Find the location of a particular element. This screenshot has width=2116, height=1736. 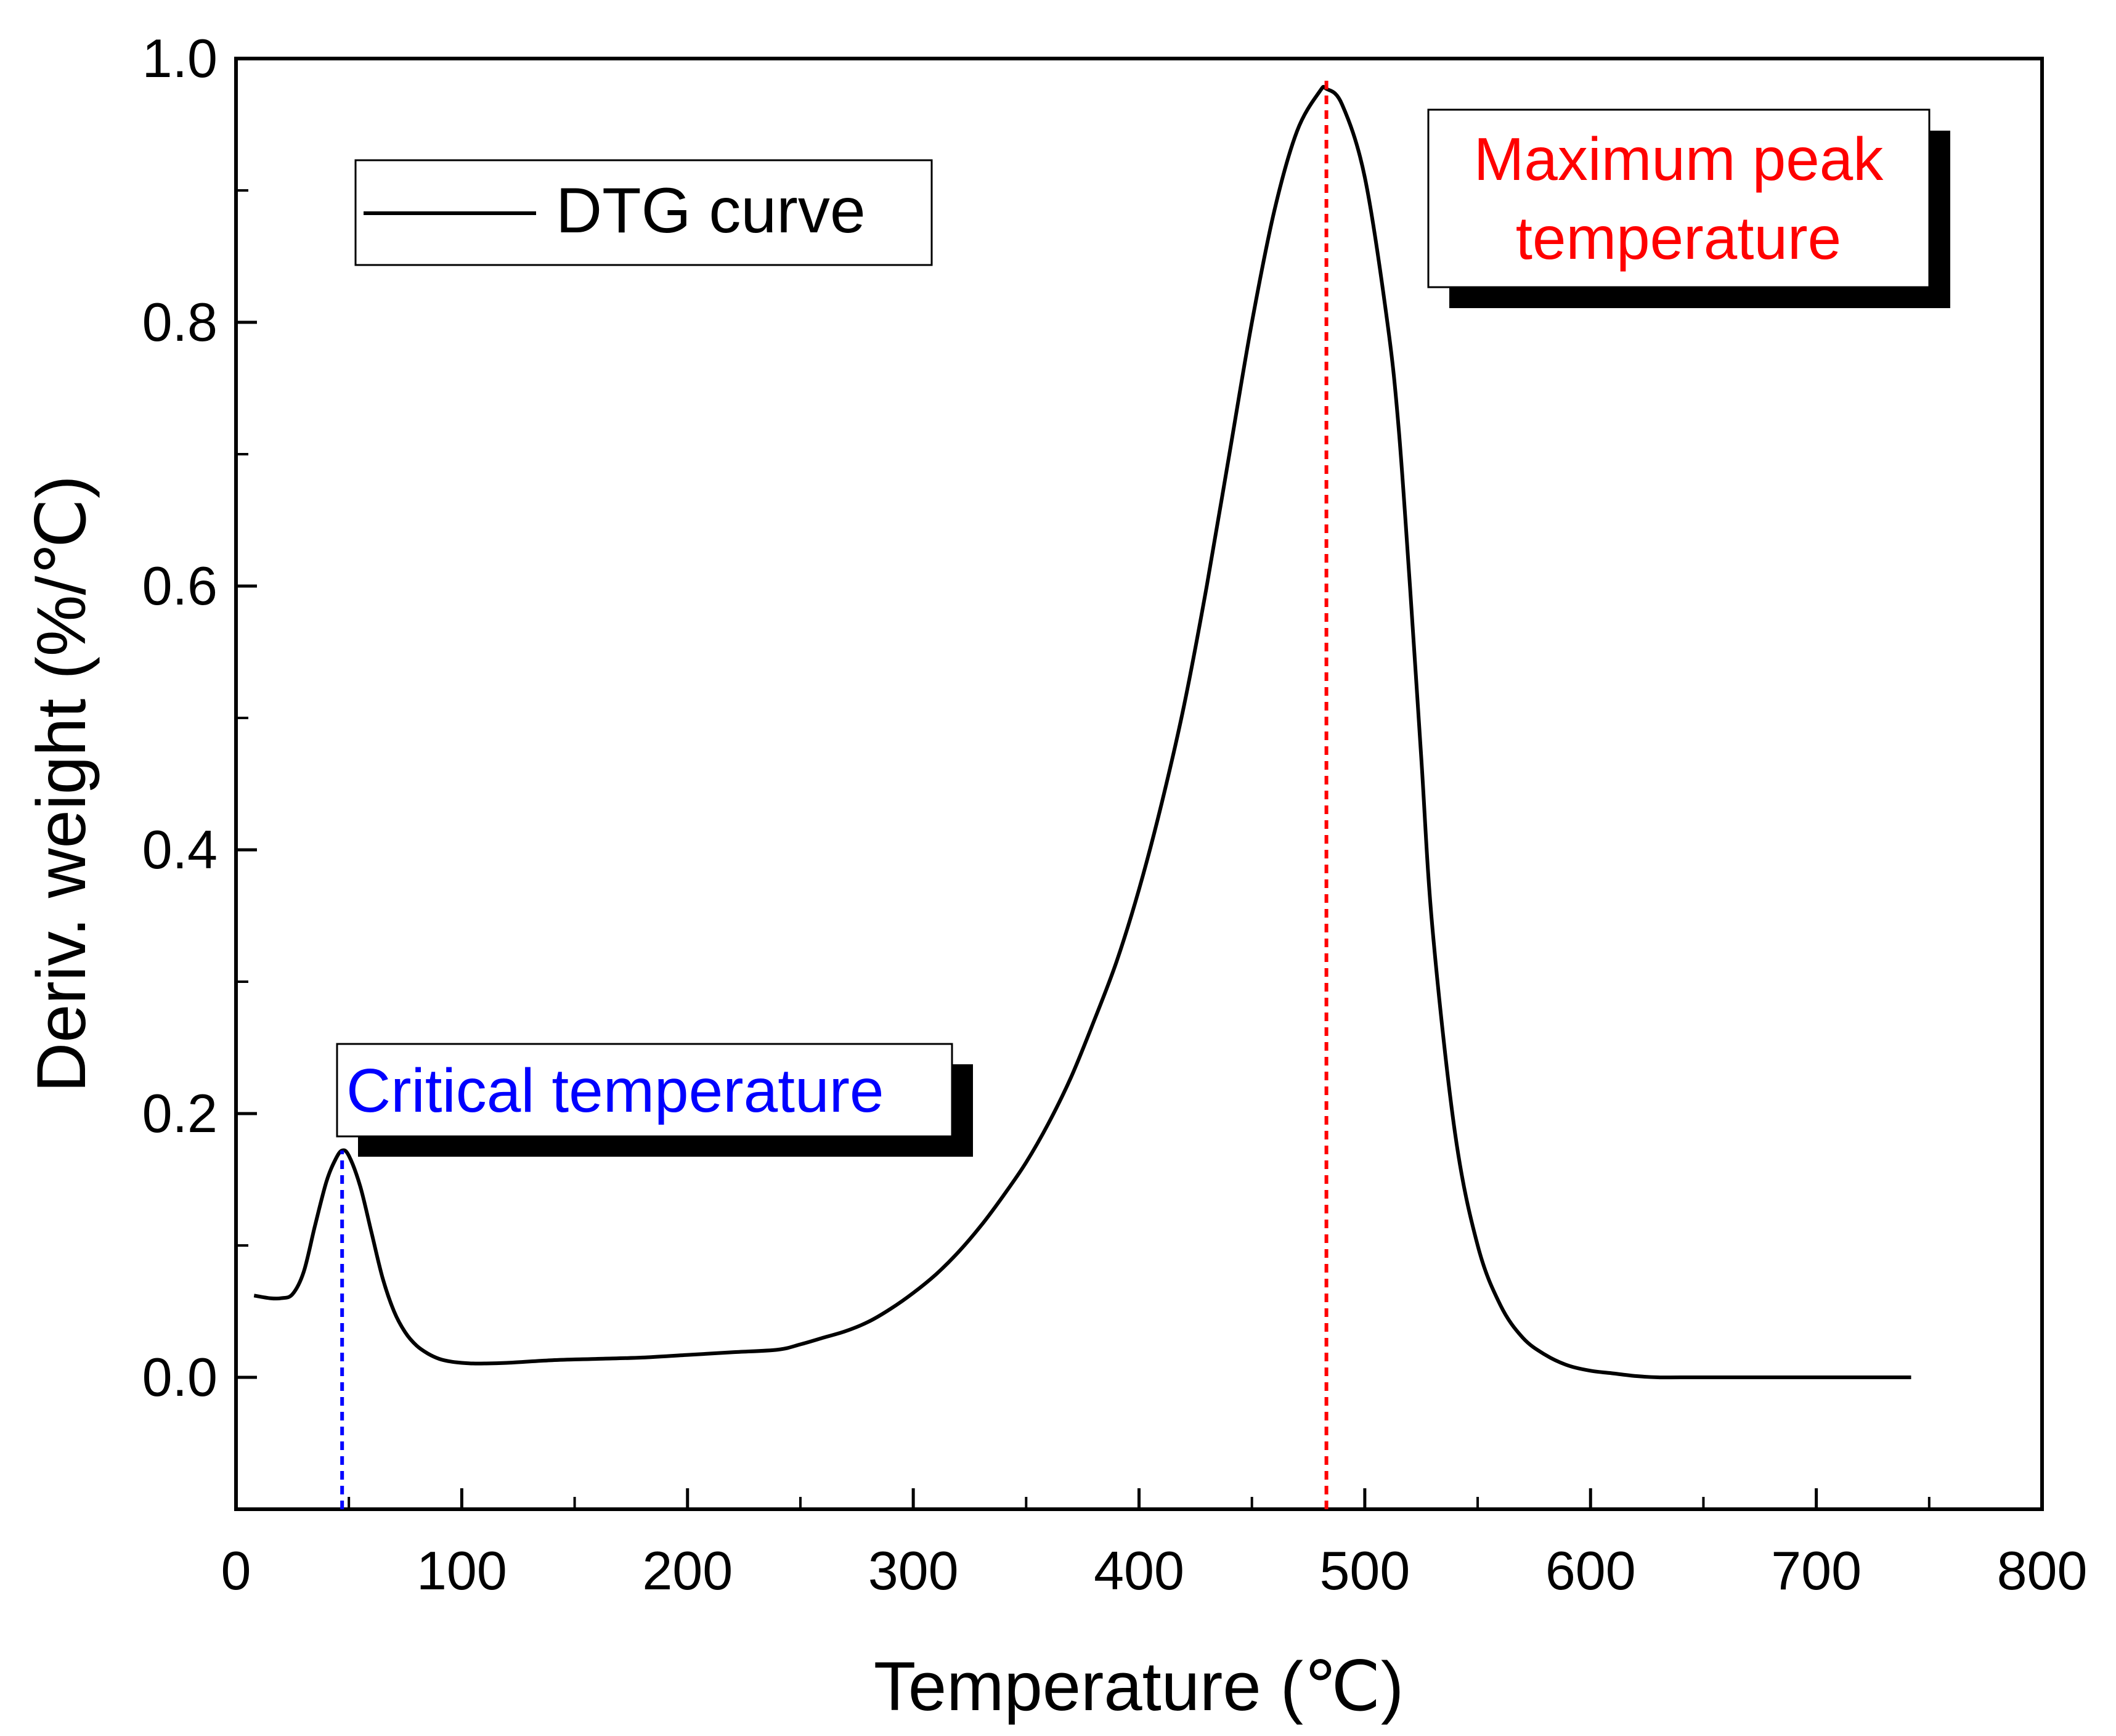

y-axis-title: Deriv. weight (%/℃) is located at coordinates (62, 784).